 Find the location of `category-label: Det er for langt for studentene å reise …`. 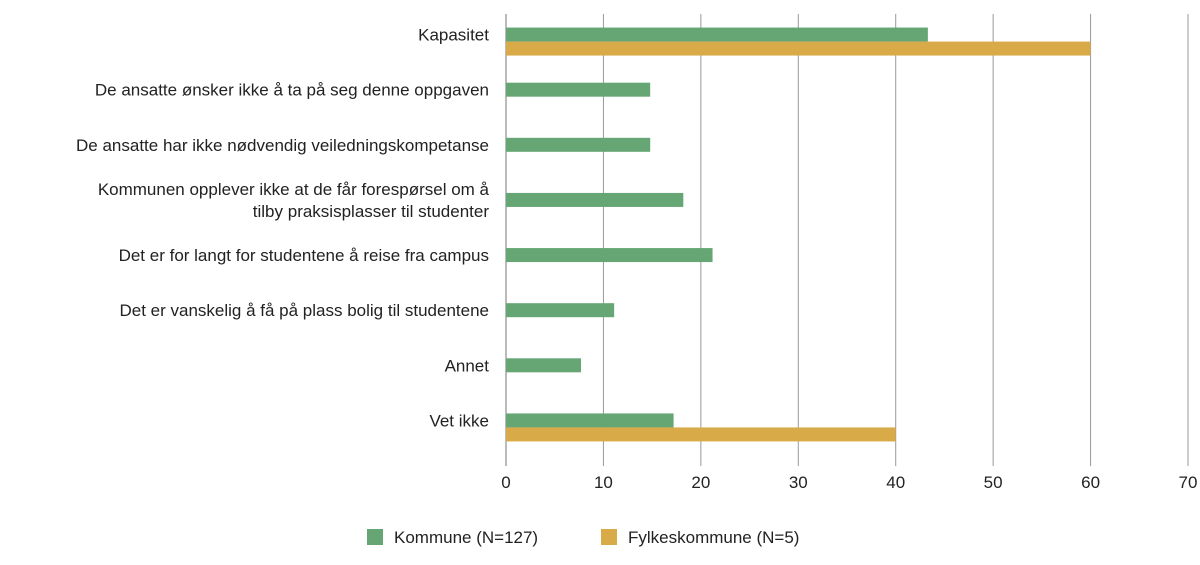

category-label: Det er for langt for studentene å reise … is located at coordinates (304, 255).